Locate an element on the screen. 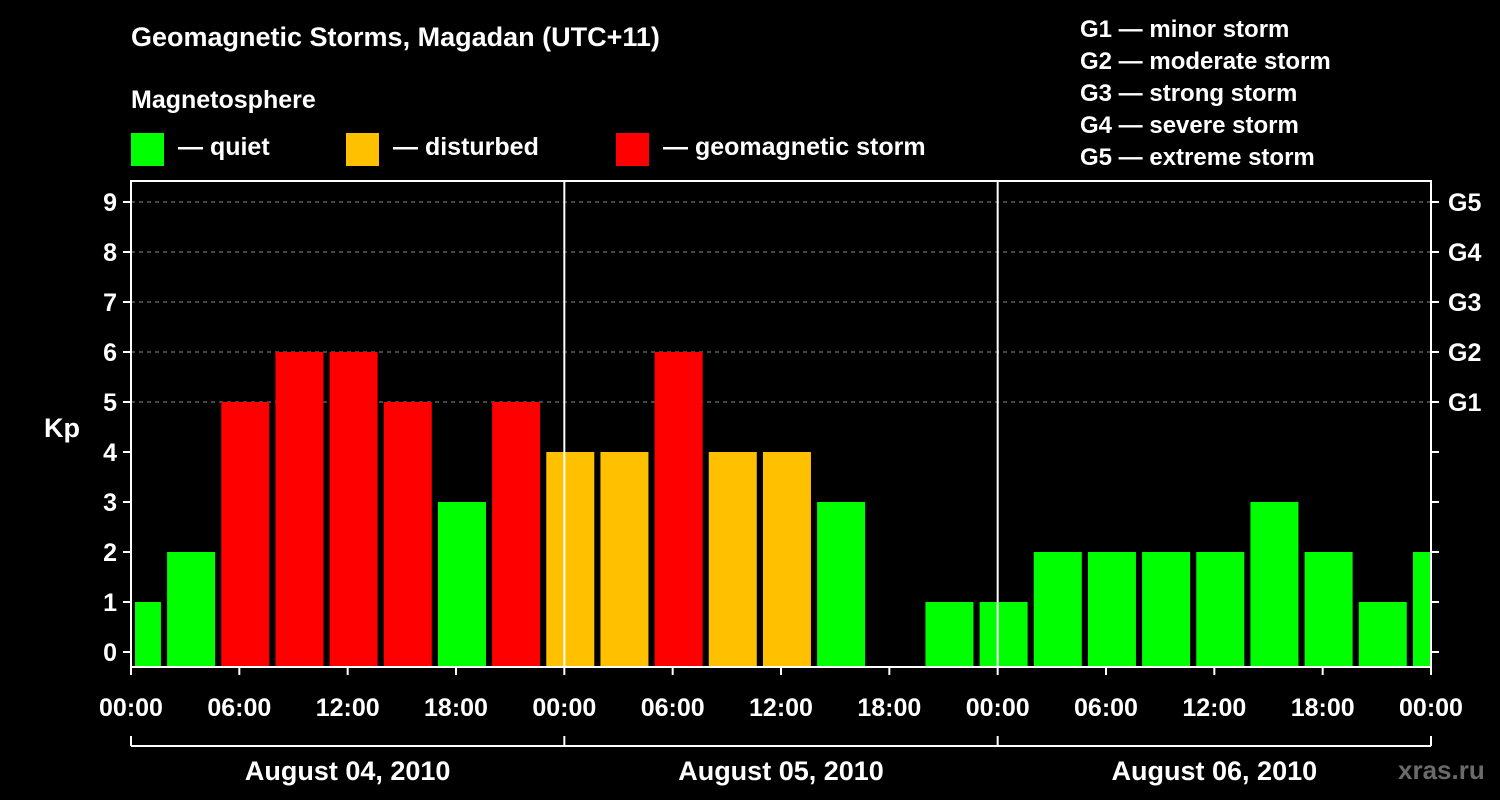  right-tick-label-G3: G3 is located at coordinates (1464, 303).